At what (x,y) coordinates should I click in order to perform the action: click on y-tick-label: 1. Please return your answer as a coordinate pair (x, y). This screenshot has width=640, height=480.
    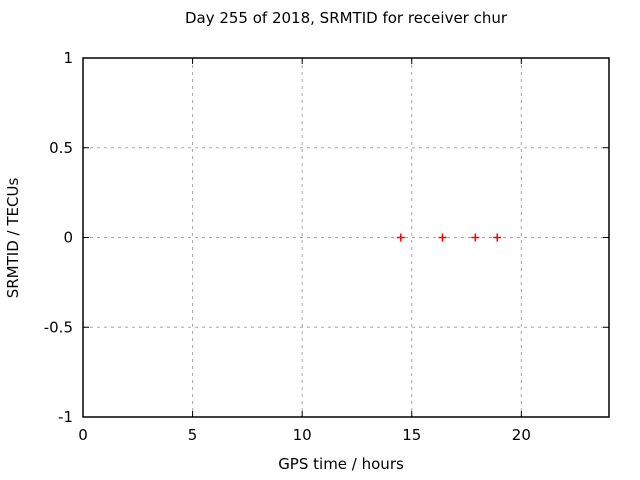
    Looking at the image, I should click on (68, 58).